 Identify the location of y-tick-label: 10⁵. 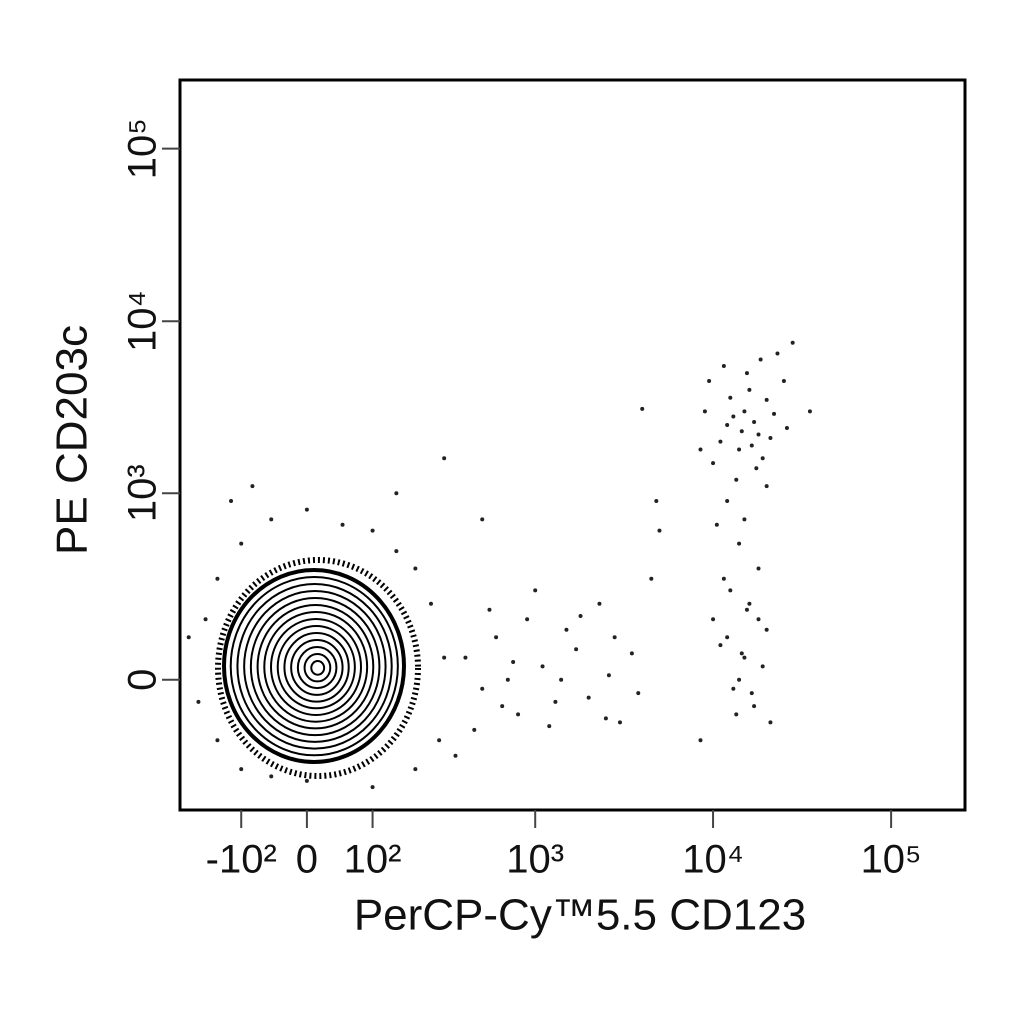
(143, 148).